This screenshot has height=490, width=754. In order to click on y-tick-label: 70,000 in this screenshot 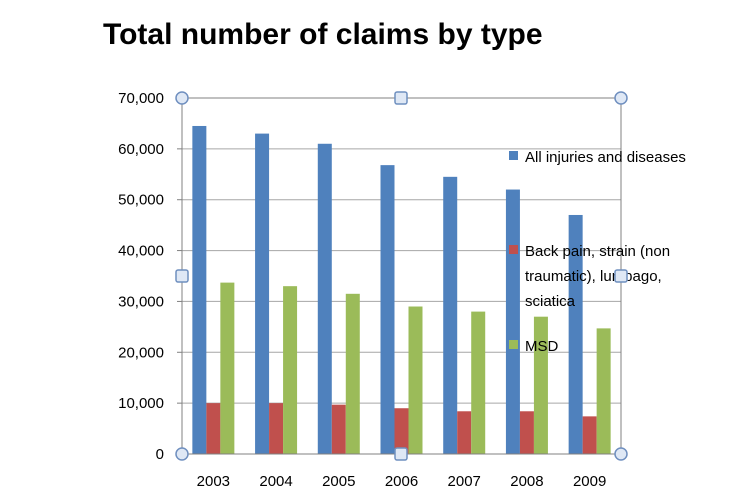, I will do `click(141, 98)`.